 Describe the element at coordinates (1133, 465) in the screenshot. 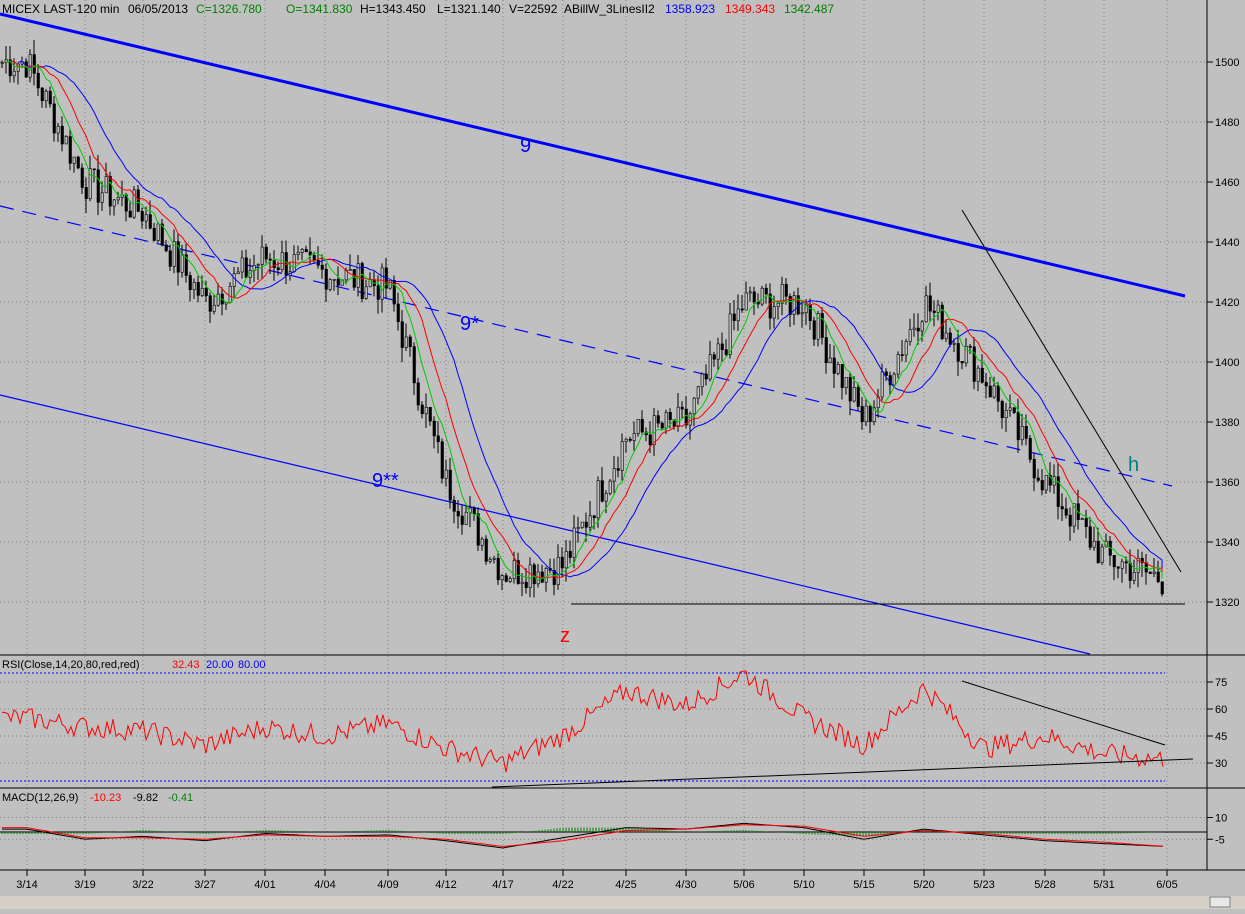

I see `label-h: h` at that location.